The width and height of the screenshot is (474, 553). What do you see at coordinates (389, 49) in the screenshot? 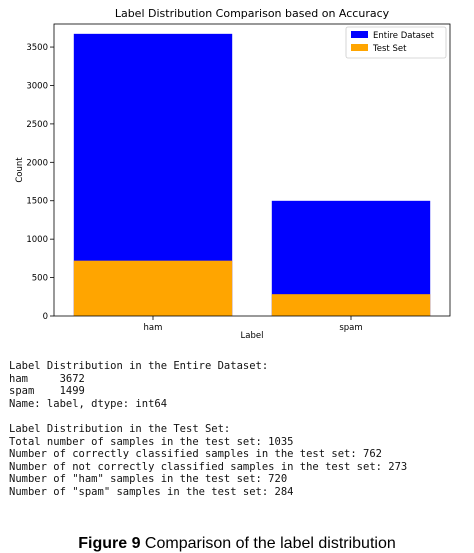
I see `legend-label-test-set: Test Set` at bounding box center [389, 49].